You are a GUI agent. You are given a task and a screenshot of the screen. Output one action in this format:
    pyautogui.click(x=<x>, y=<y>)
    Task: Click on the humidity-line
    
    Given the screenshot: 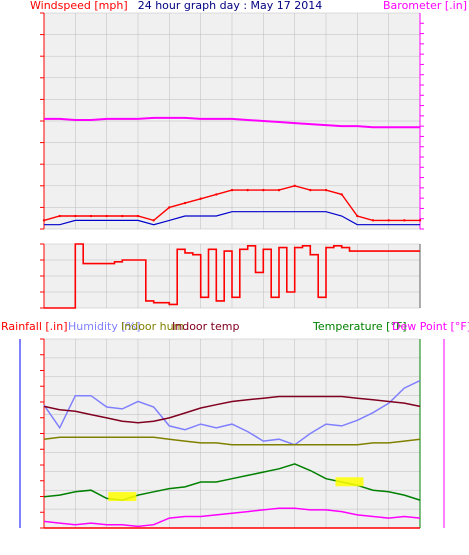 What is the action you would take?
    pyautogui.click(x=232, y=412)
    